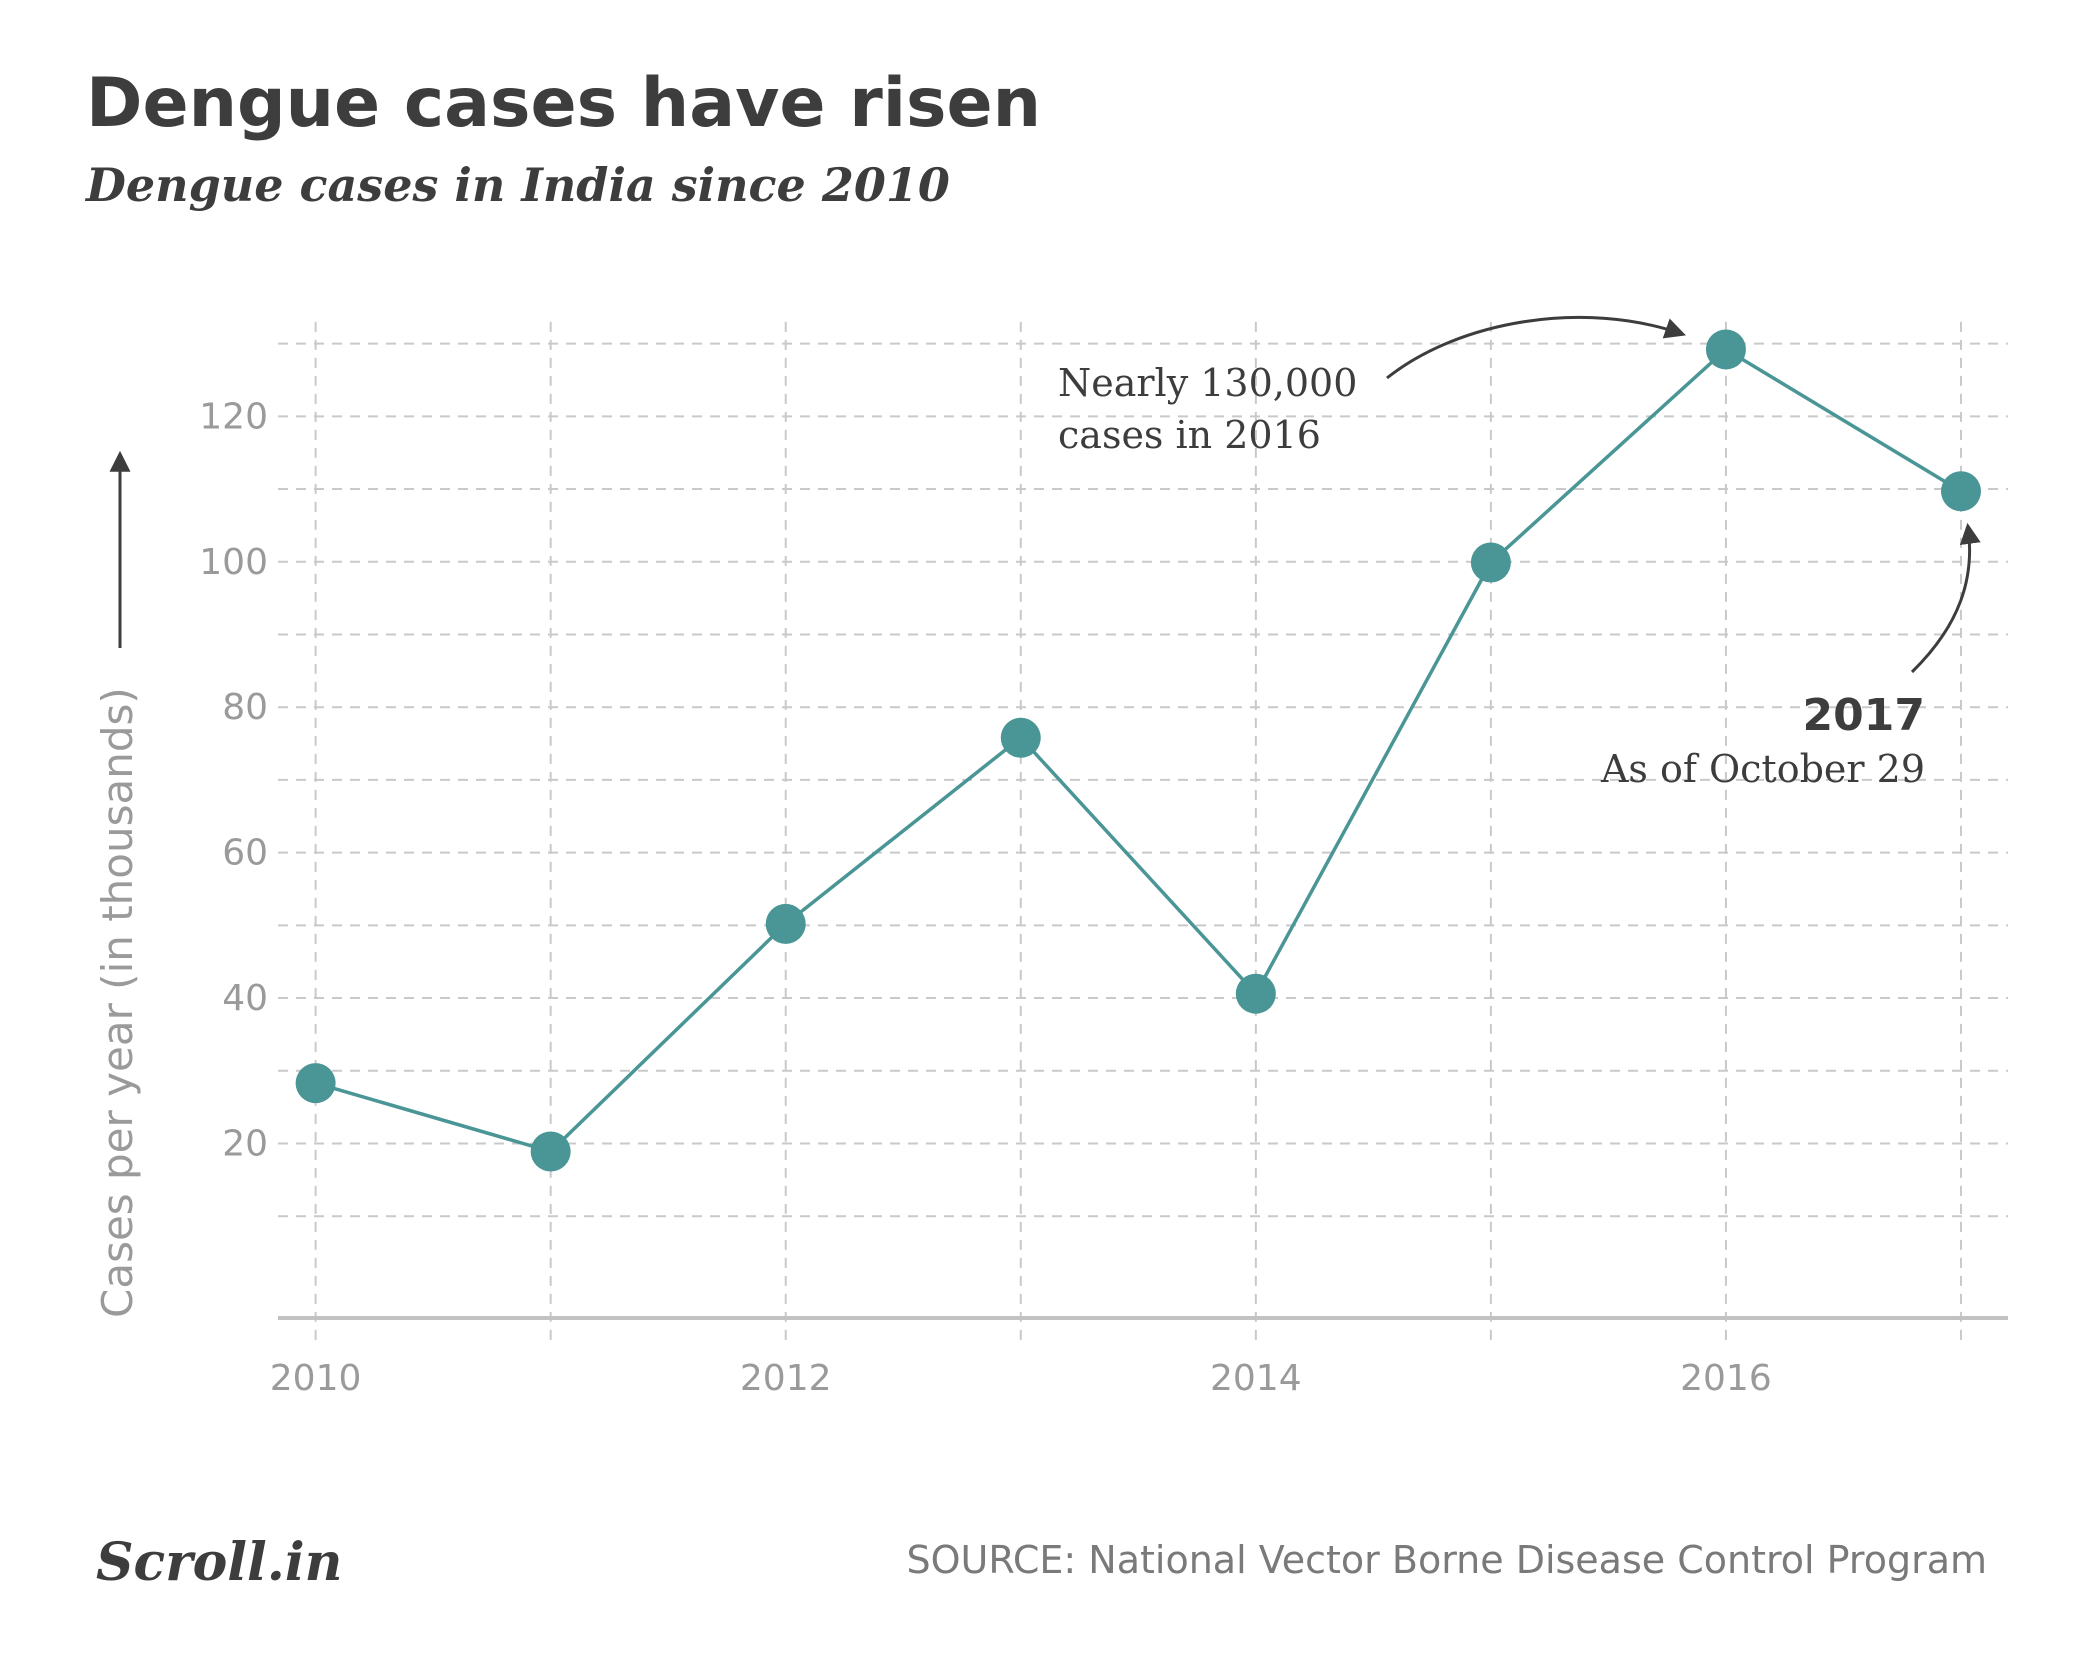 This screenshot has width=2083, height=1660. I want to click on y-tick-label: 80, so click(245, 707).